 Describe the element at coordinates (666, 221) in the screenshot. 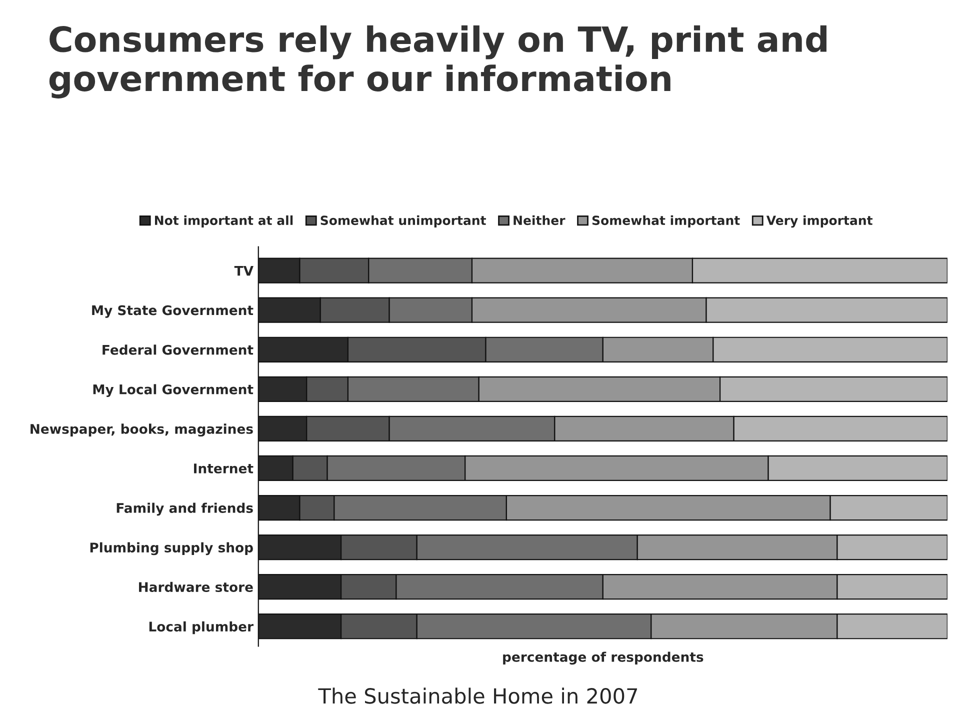

I see `legend-label: Somewhat important` at that location.